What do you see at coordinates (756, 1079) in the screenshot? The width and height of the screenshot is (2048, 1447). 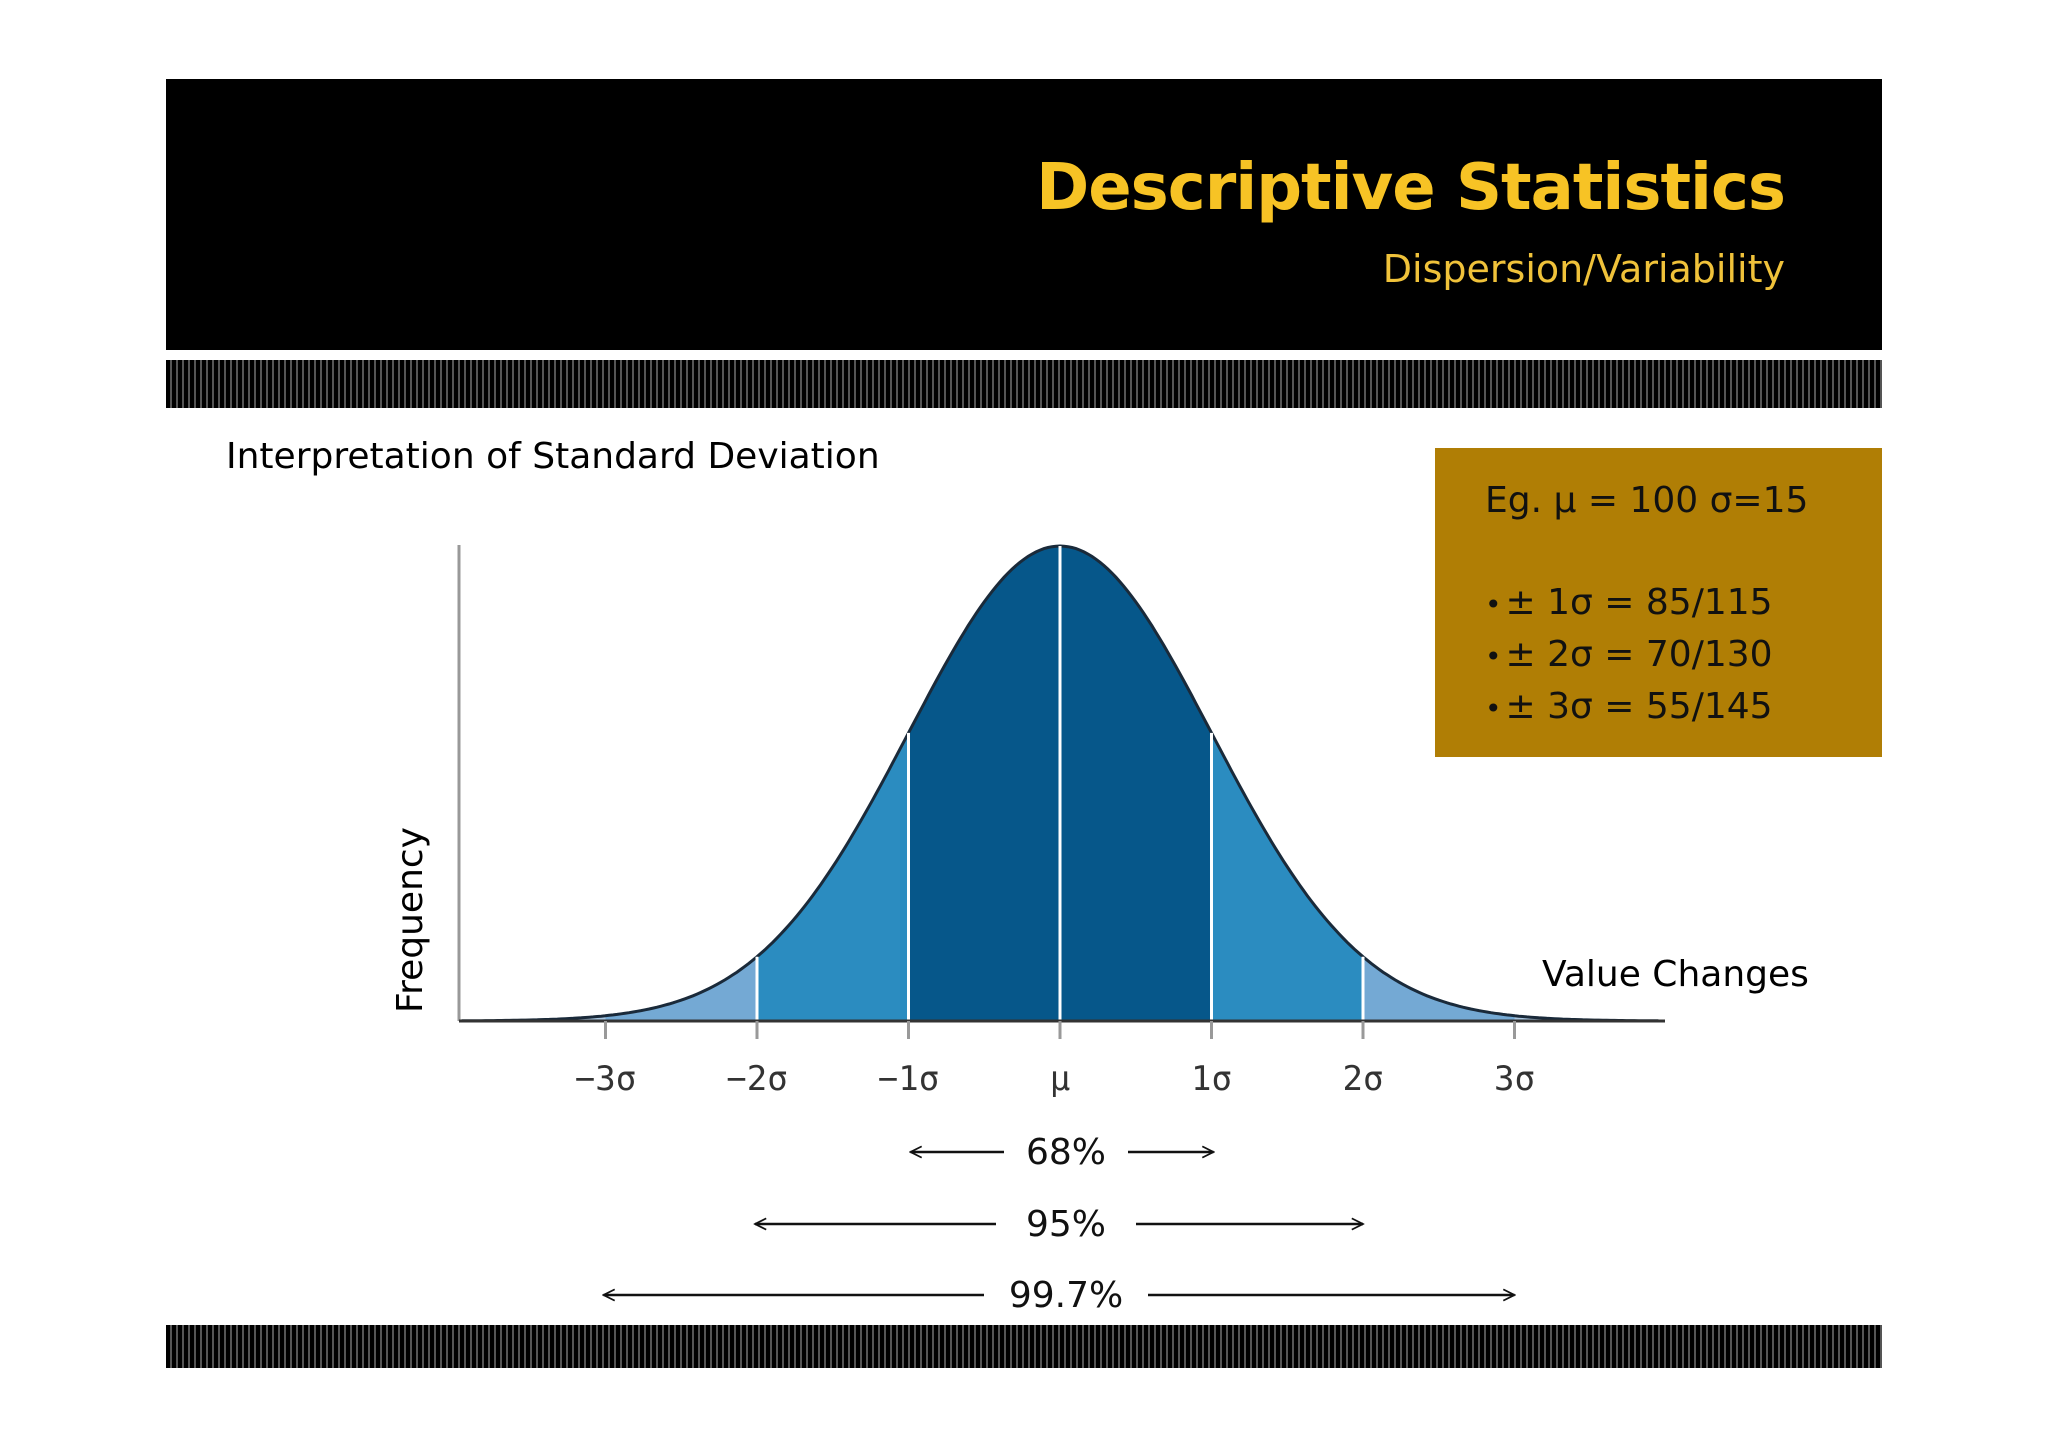 I see `x-tick-label: −2σ` at bounding box center [756, 1079].